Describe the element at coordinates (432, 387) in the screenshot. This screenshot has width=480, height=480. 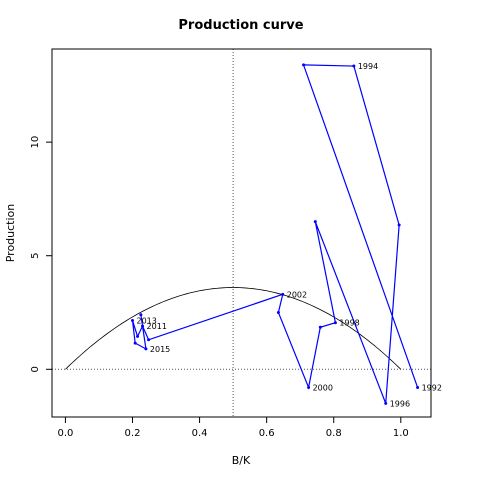
I see `data-point-label: 1992` at that location.